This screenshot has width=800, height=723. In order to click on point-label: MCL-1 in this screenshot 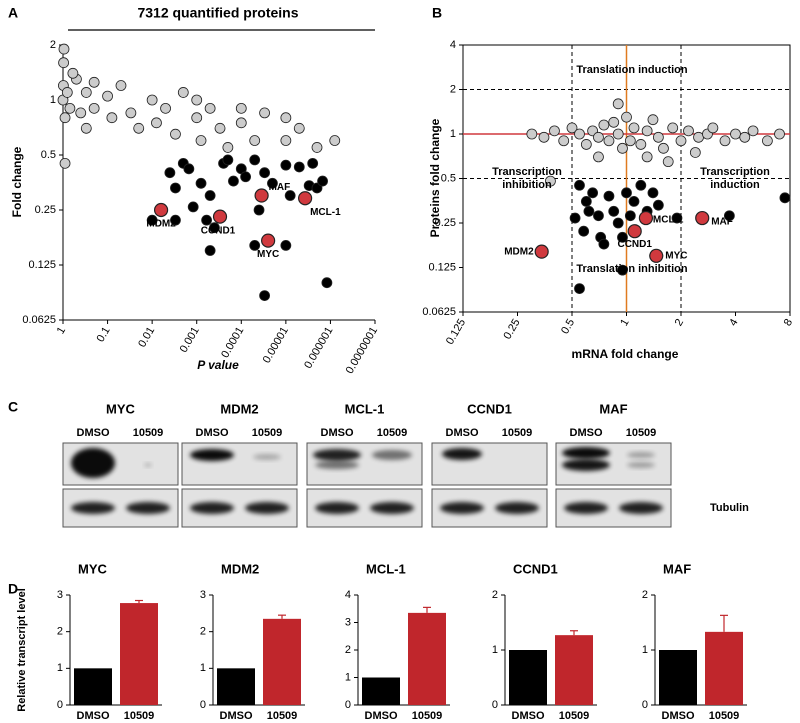, I will do `click(325, 212)`.